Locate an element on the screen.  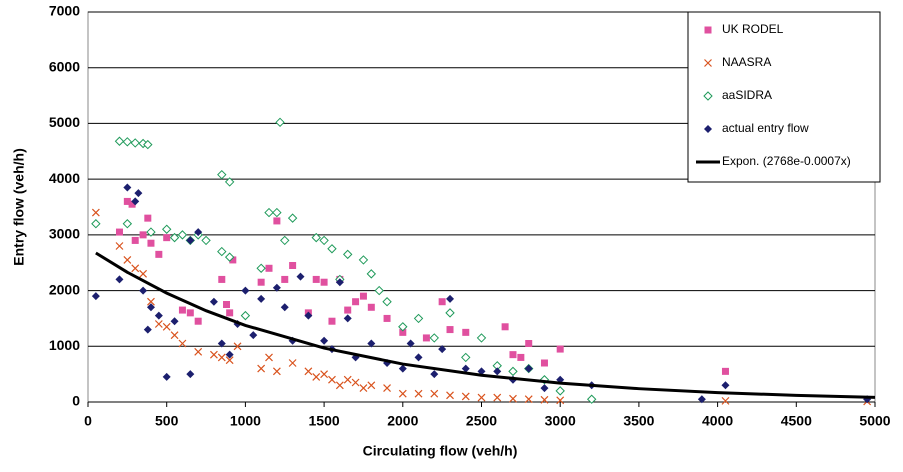
x-tick-label: 3500 is located at coordinates (638, 421).